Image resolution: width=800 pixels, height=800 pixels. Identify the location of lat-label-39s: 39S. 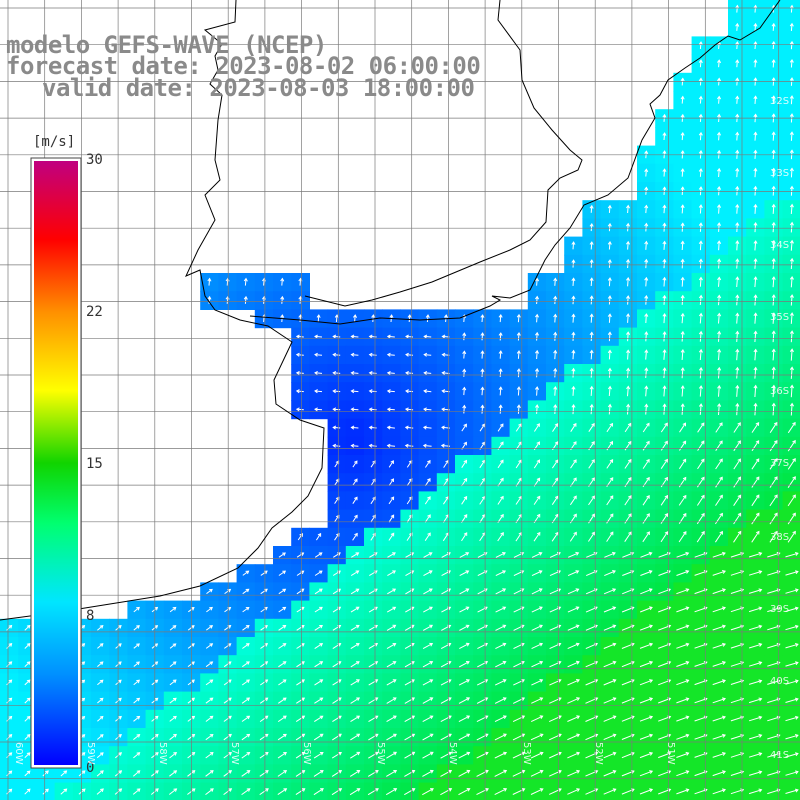
(780, 609).